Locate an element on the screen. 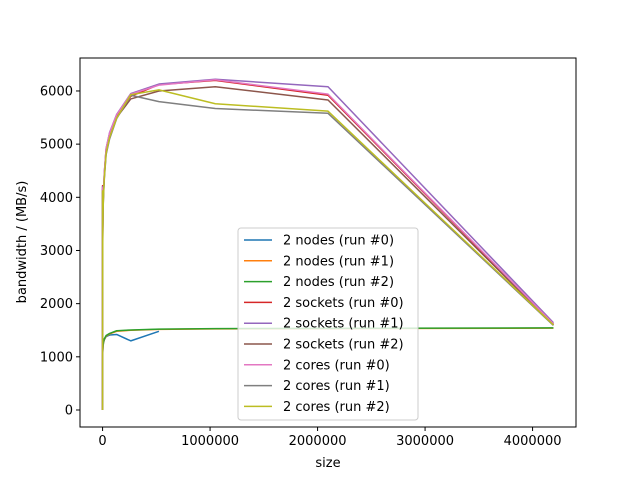 The width and height of the screenshot is (640, 480). legend-label-2: 2 nodes (run #1) is located at coordinates (338, 261).